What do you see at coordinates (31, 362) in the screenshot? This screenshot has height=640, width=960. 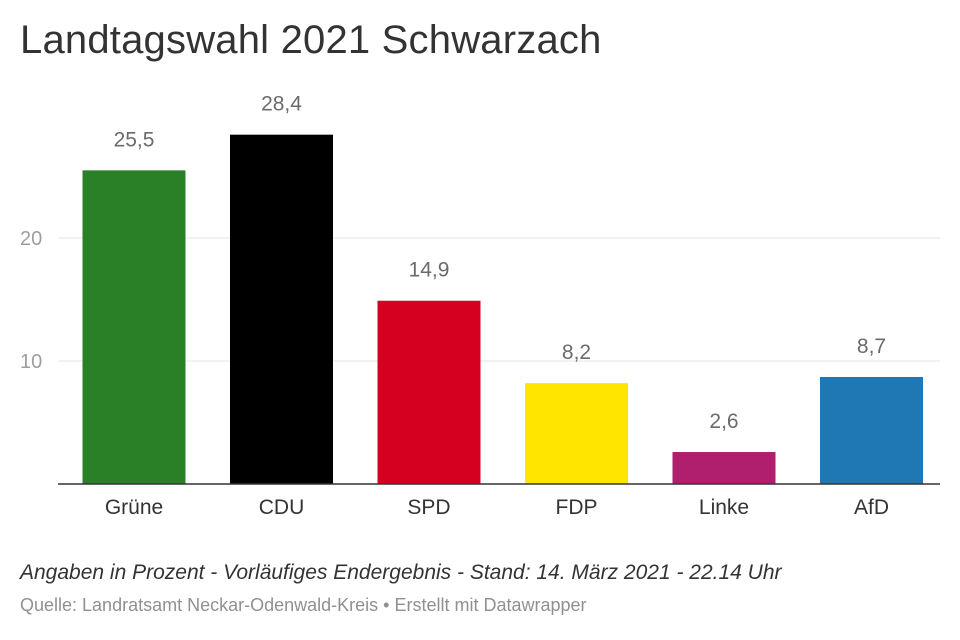 I see `y-tick-label: 10` at bounding box center [31, 362].